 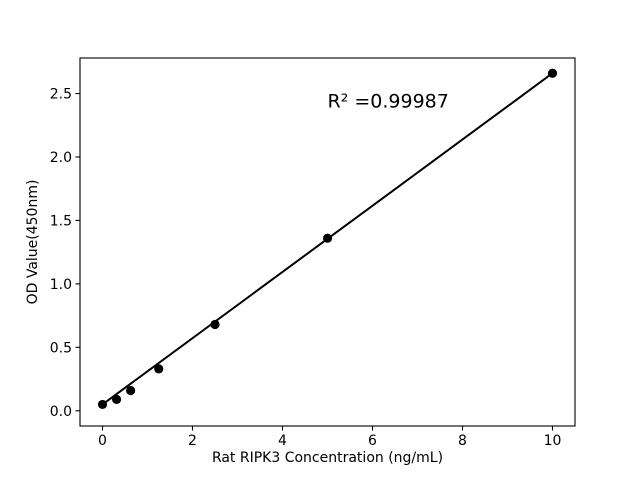 What do you see at coordinates (102, 441) in the screenshot?
I see `x-tick-label: 0` at bounding box center [102, 441].